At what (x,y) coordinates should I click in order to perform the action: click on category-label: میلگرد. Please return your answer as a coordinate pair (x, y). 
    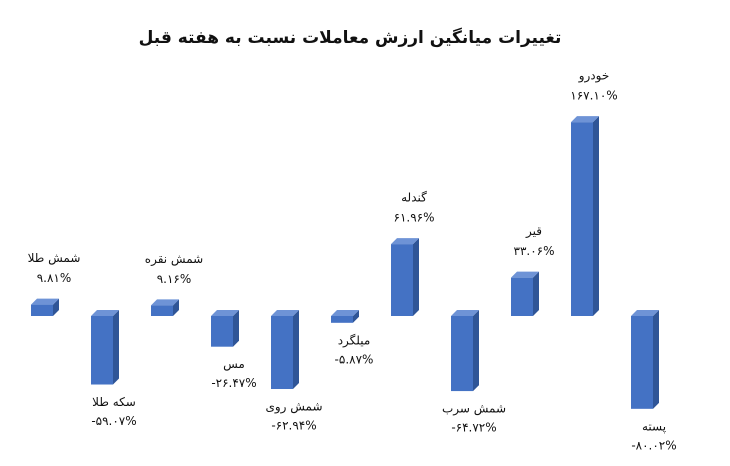
    Looking at the image, I should click on (354, 340).